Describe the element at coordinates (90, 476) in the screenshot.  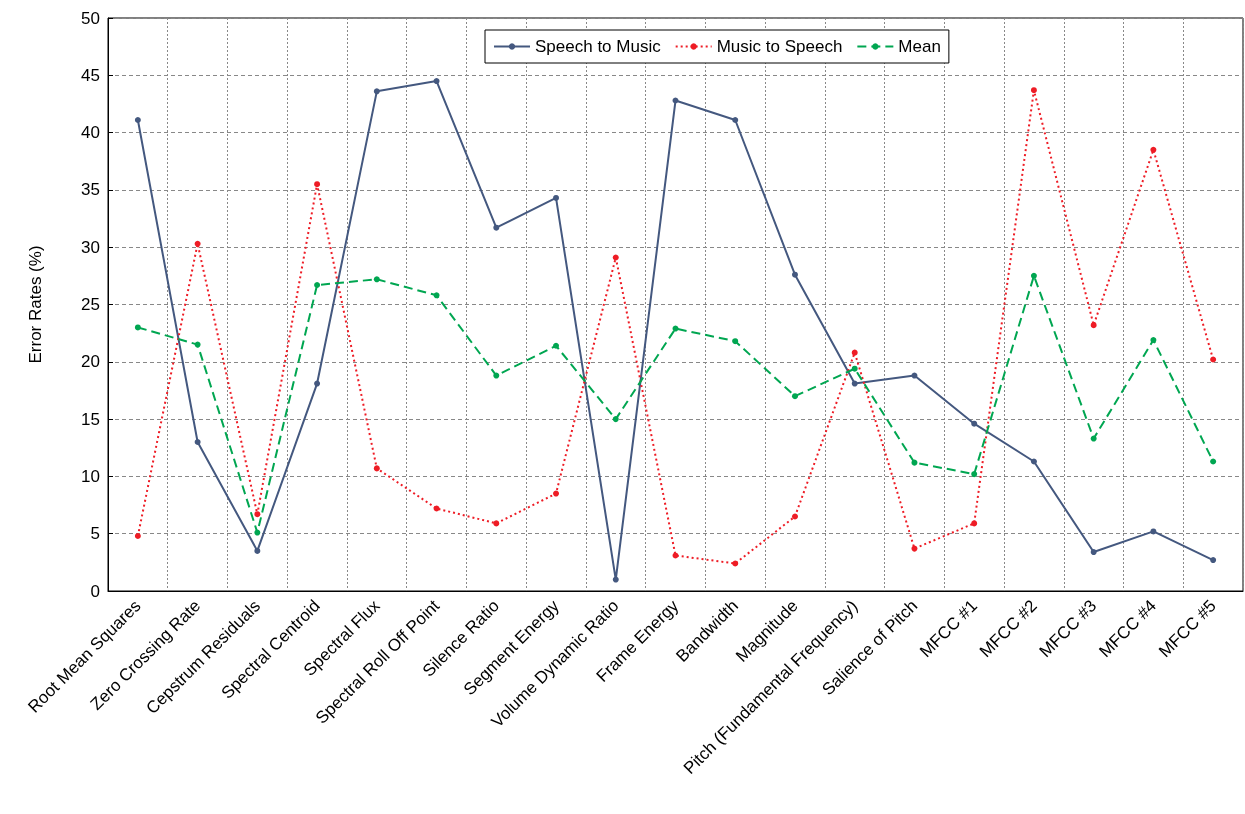
I see `y-tick-label: 10` at that location.